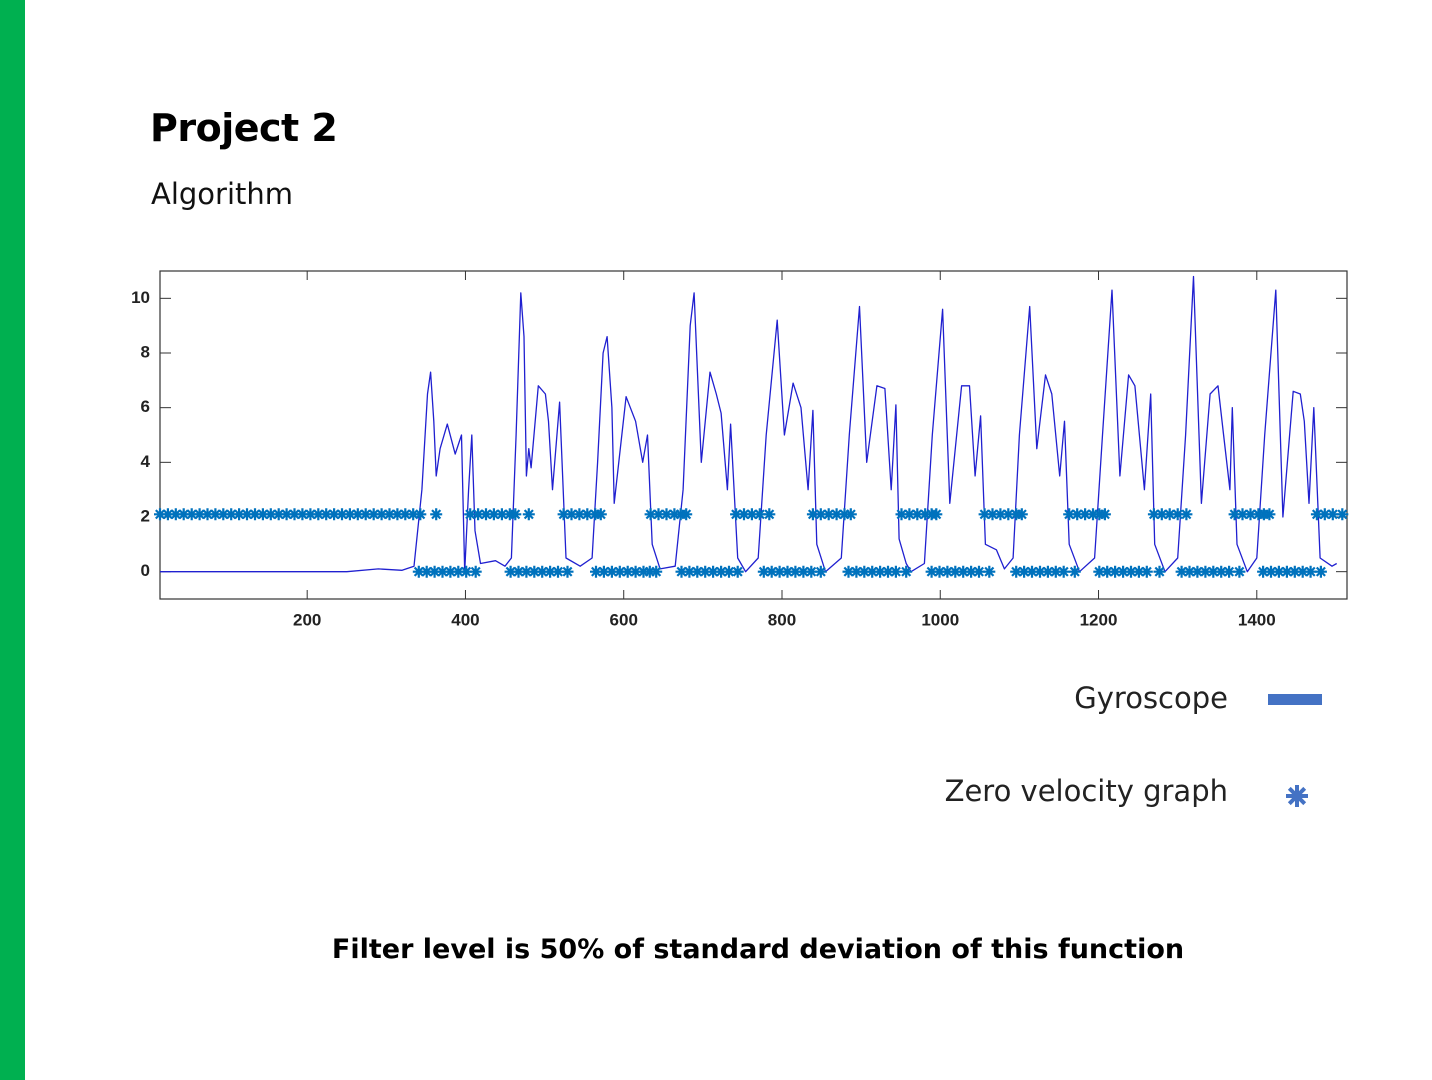 The image size is (1432, 1080). Describe the element at coordinates (222, 194) in the screenshot. I see `slide-subtitle: Algorithm` at that location.